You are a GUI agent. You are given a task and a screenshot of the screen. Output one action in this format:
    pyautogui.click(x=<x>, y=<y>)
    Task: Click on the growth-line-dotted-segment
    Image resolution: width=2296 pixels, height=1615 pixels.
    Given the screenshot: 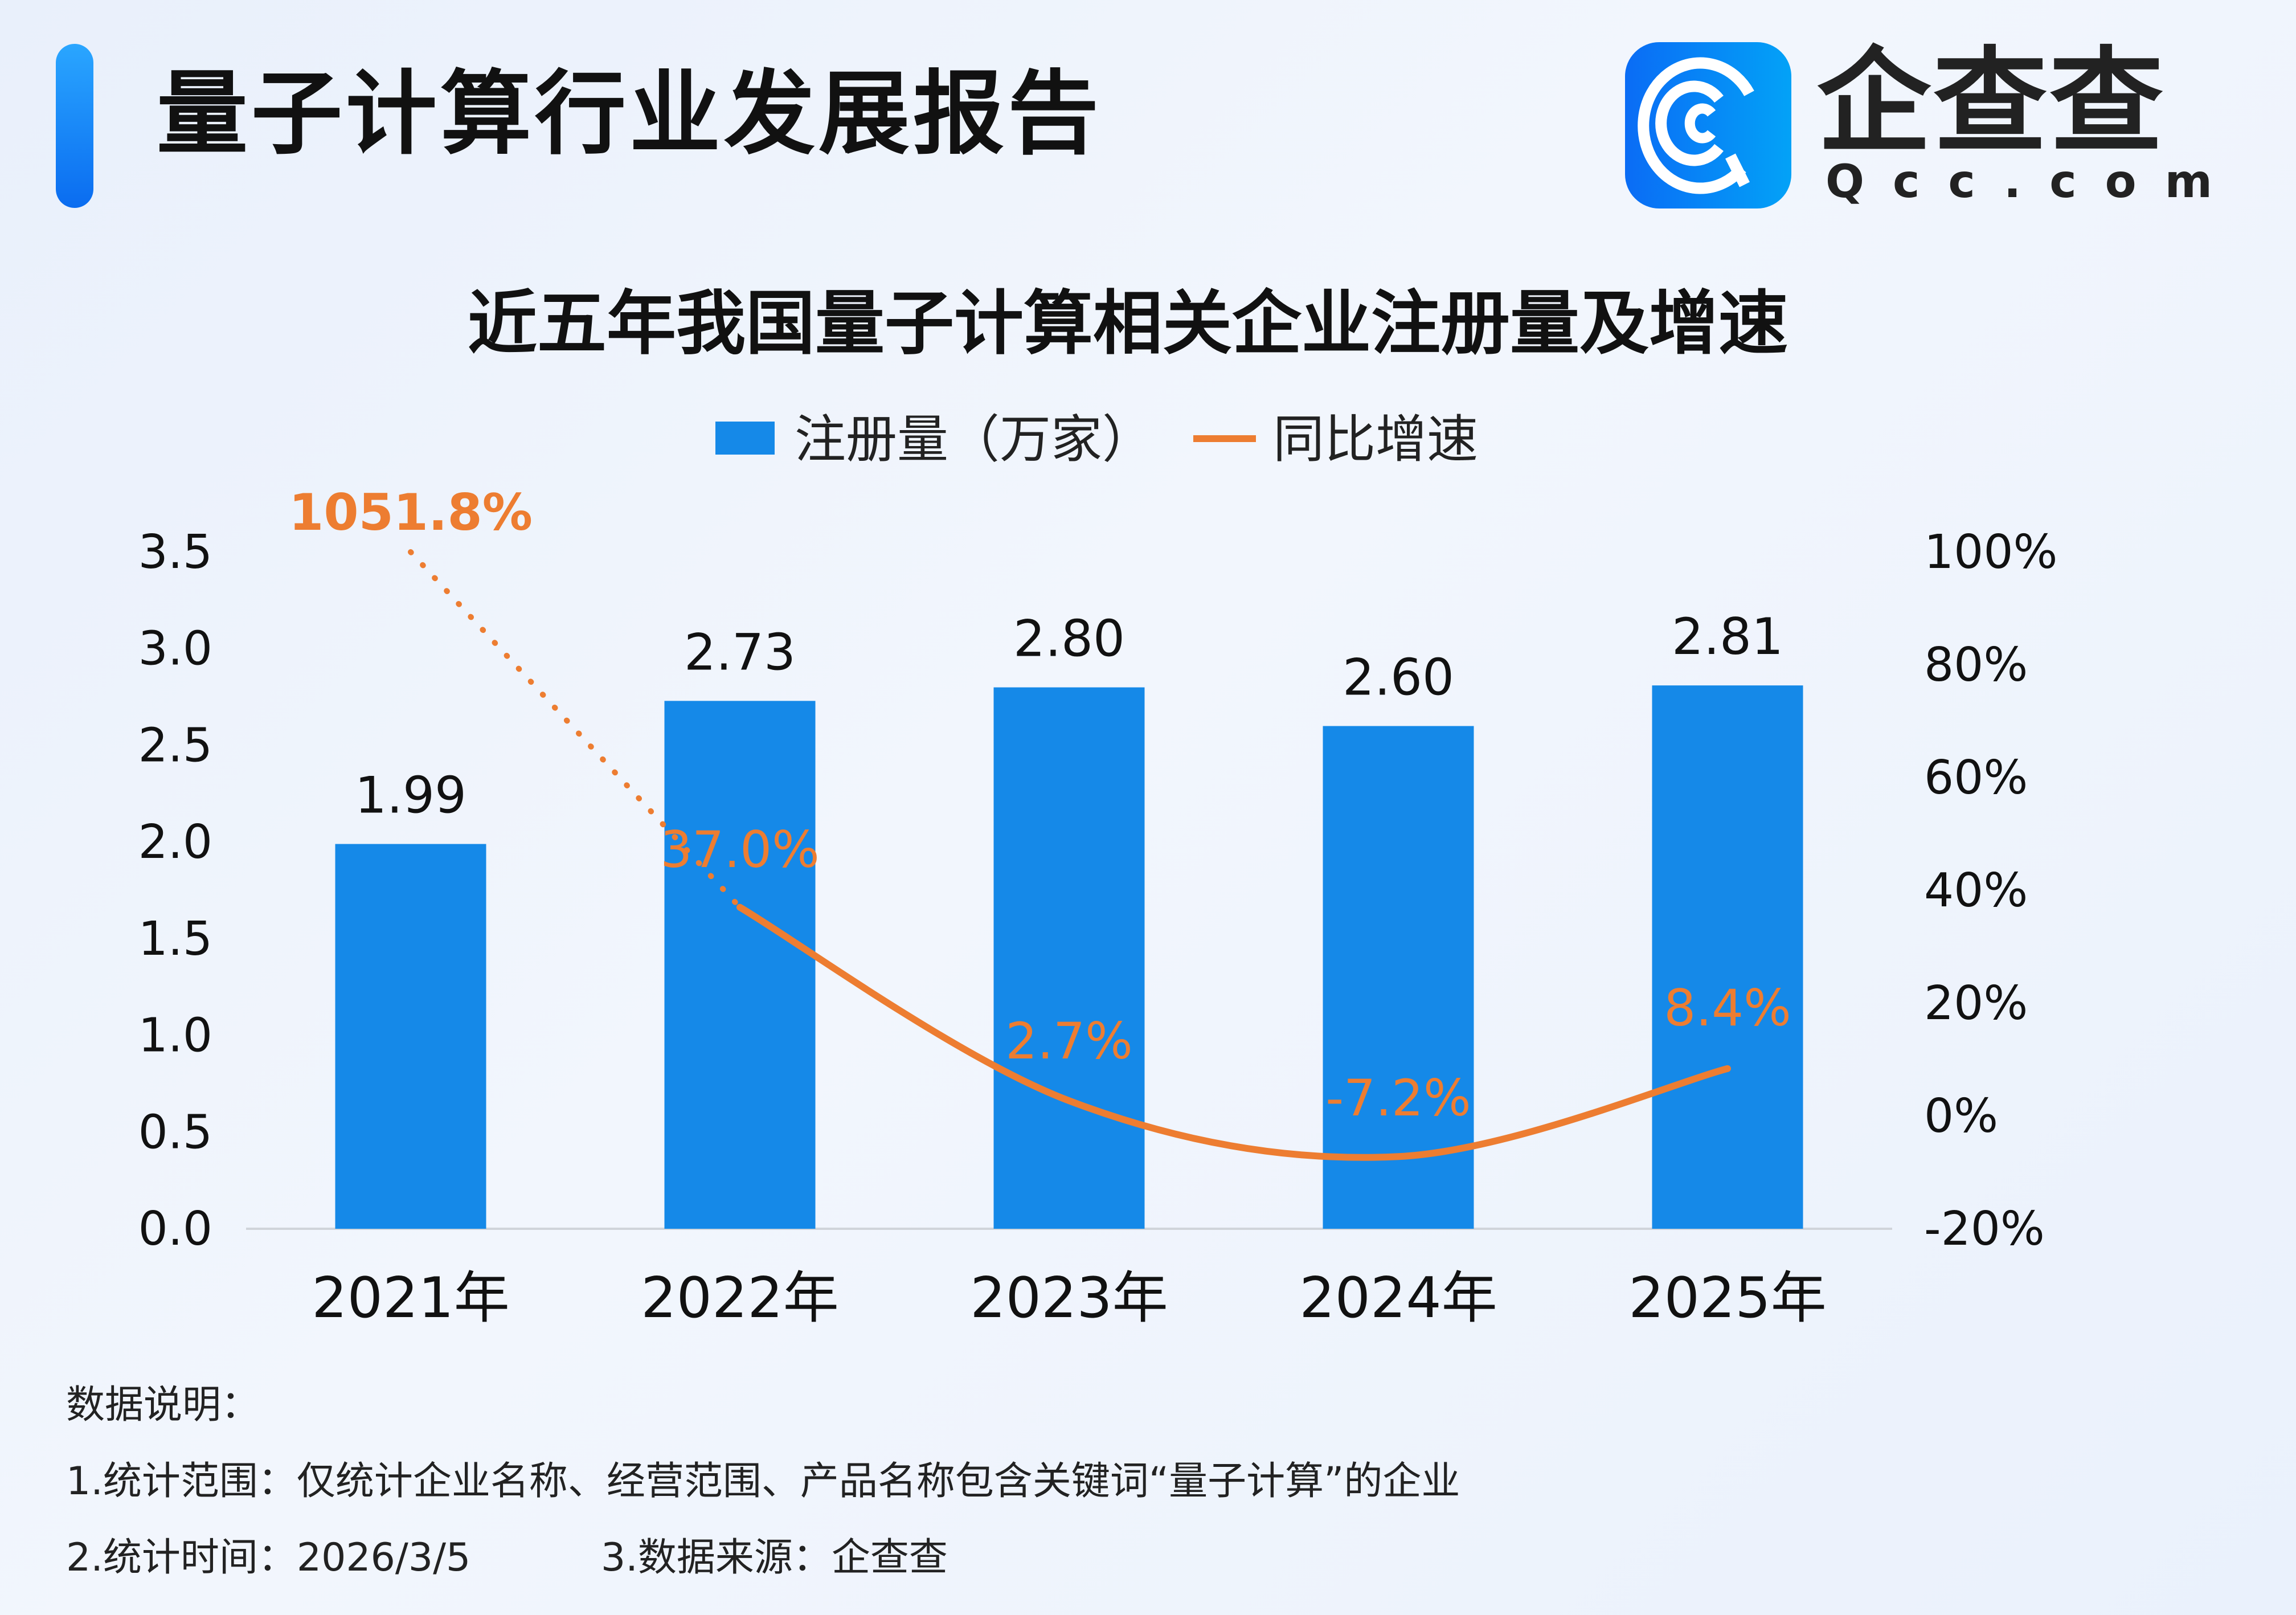 What is the action you would take?
    pyautogui.click(x=575, y=729)
    